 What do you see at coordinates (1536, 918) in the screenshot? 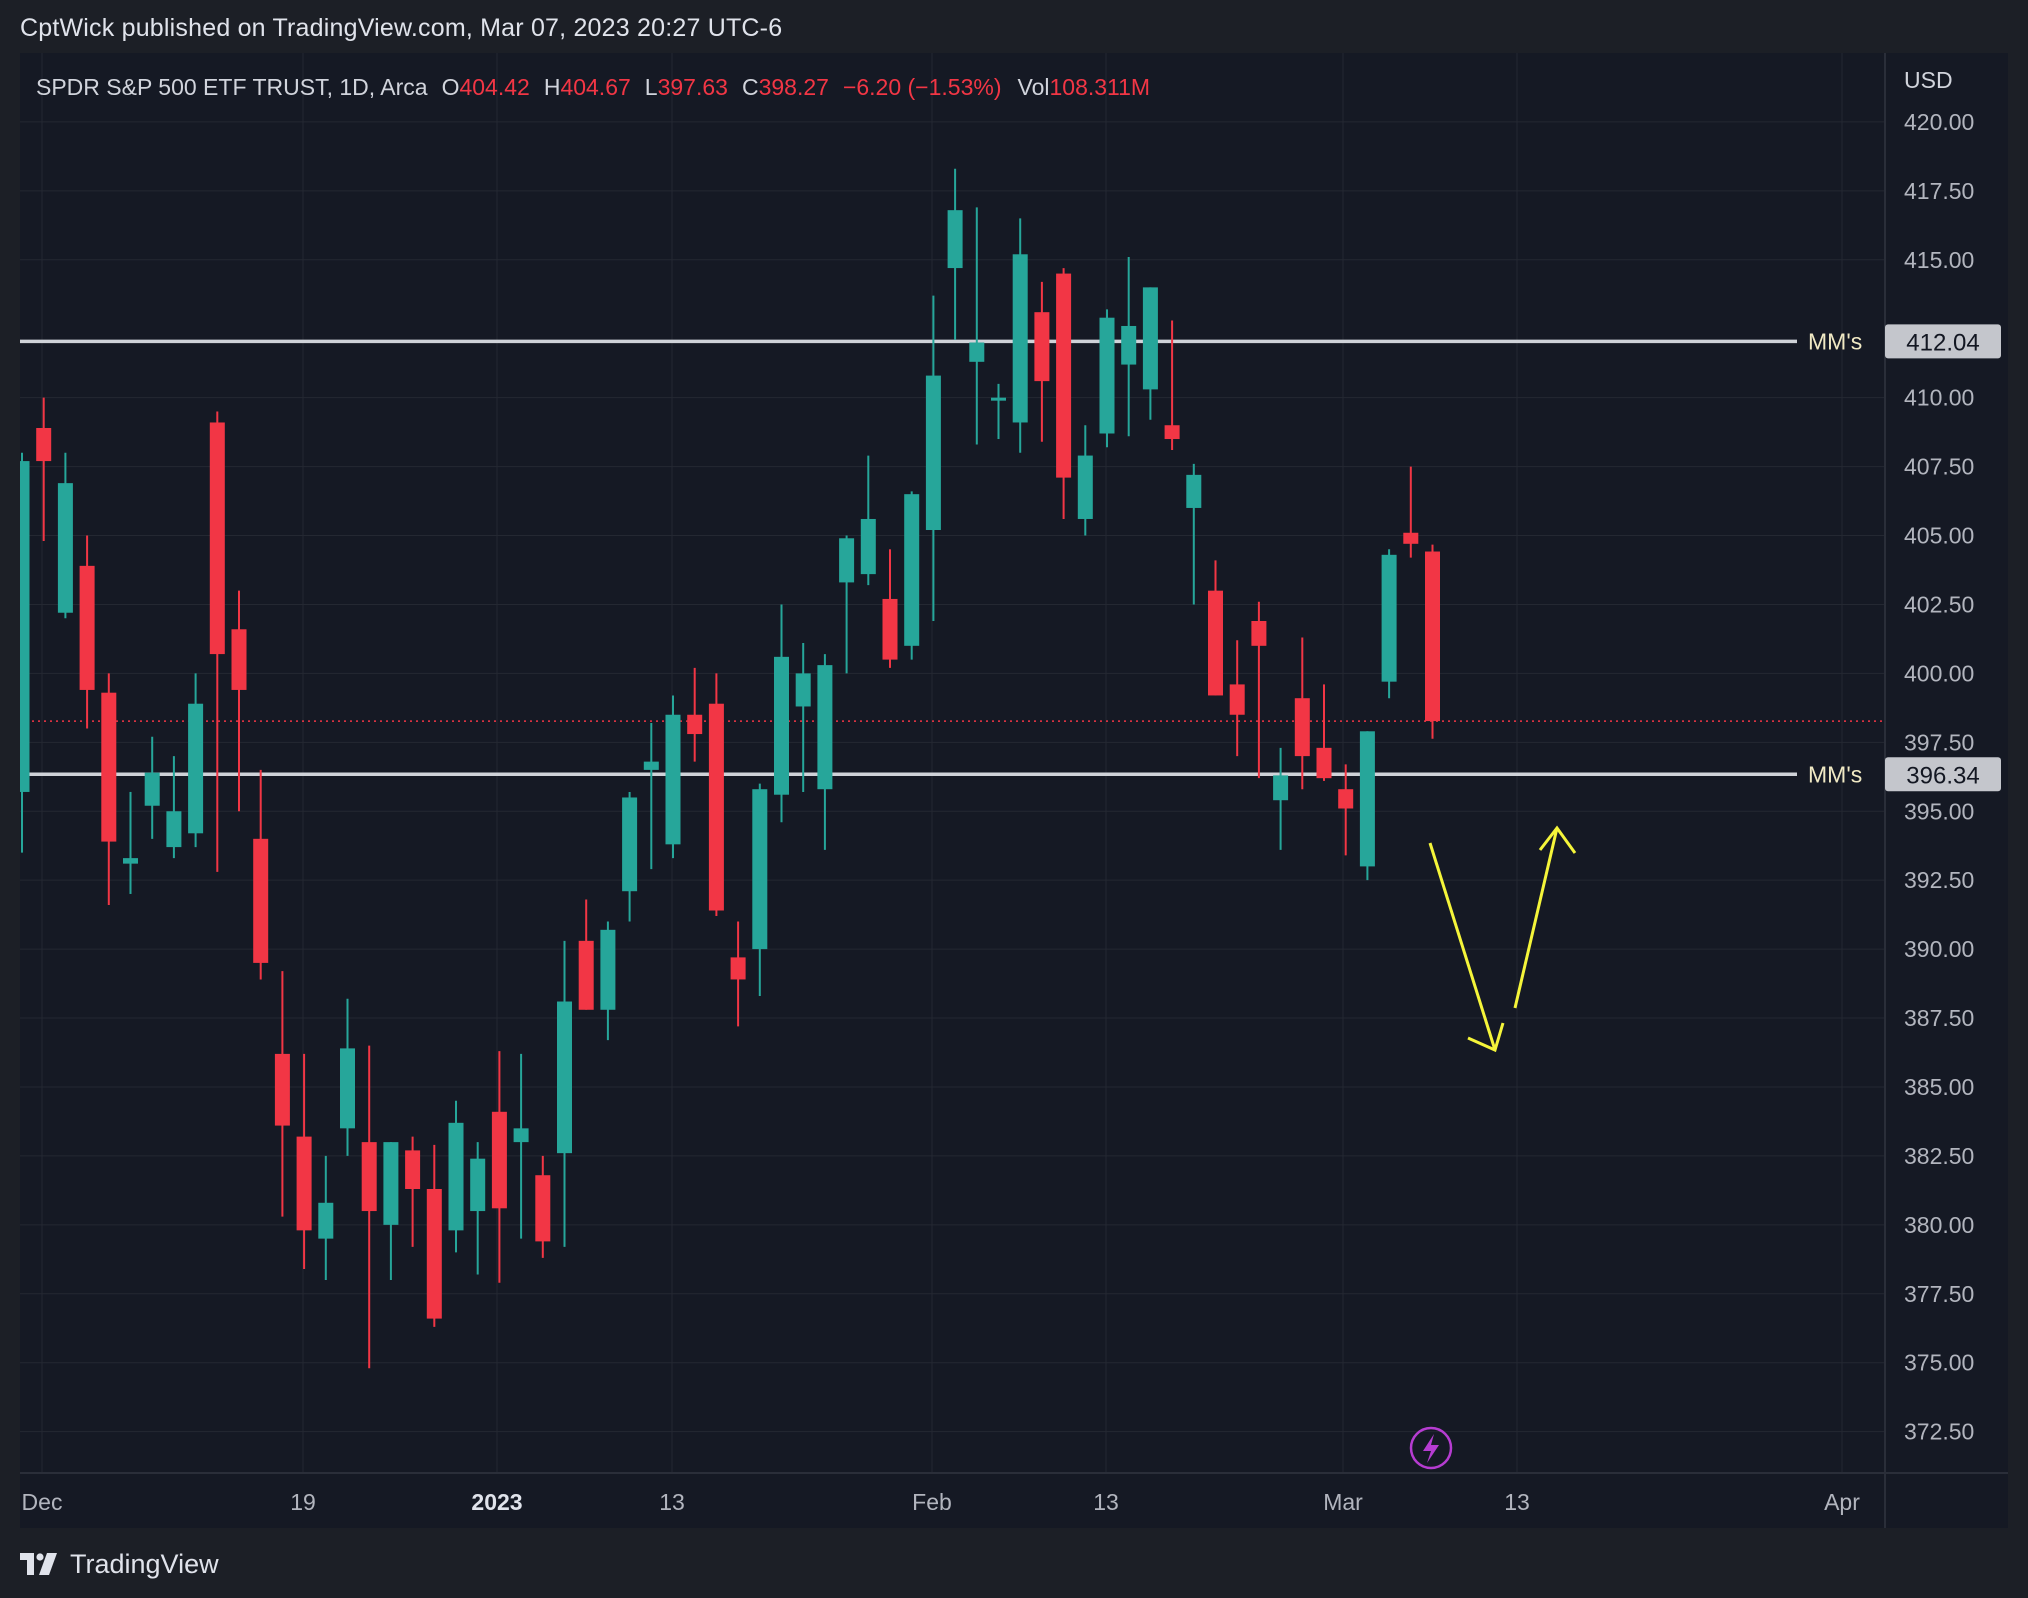
I see `projection-arrow-up` at bounding box center [1536, 918].